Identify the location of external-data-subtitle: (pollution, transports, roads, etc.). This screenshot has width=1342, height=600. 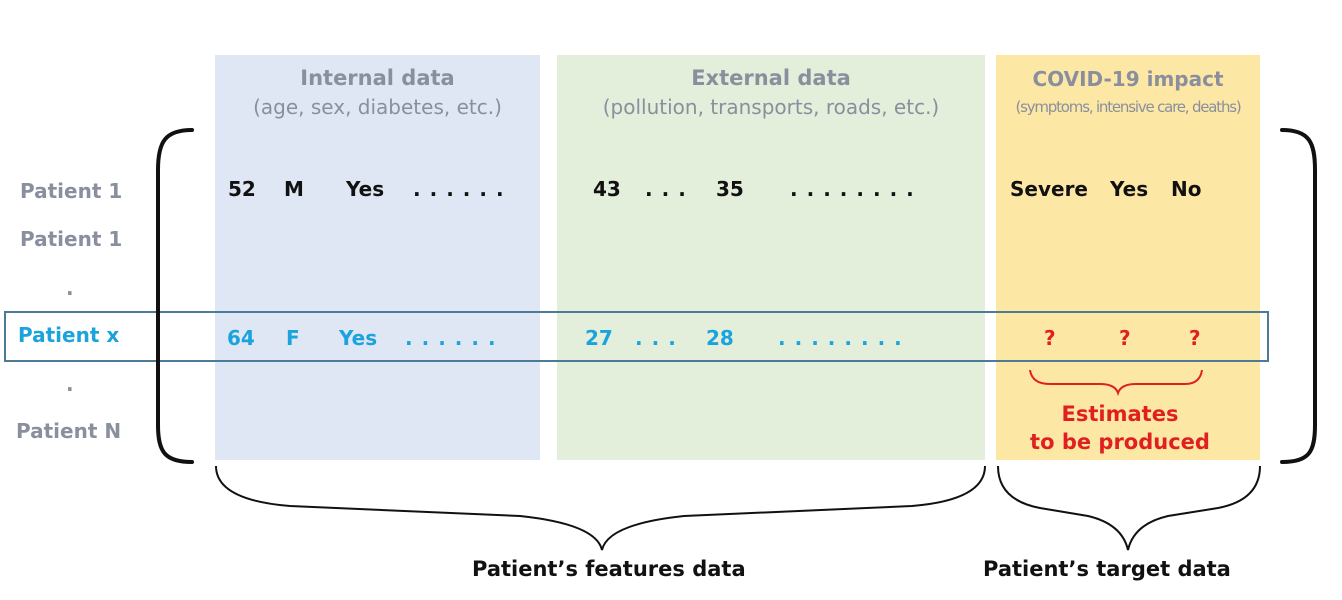
(771, 107).